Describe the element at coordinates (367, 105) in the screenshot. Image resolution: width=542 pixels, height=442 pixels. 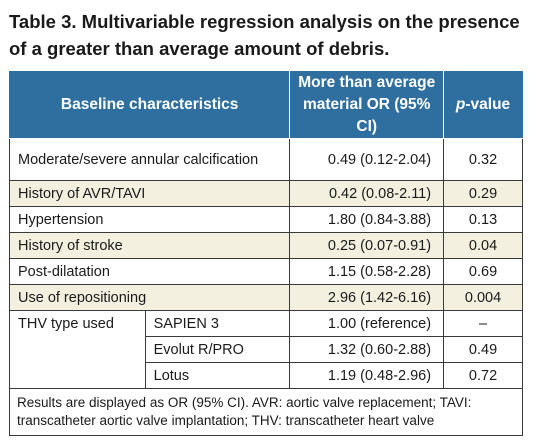
I see `header-or: More than average material OR (95% CI)` at that location.